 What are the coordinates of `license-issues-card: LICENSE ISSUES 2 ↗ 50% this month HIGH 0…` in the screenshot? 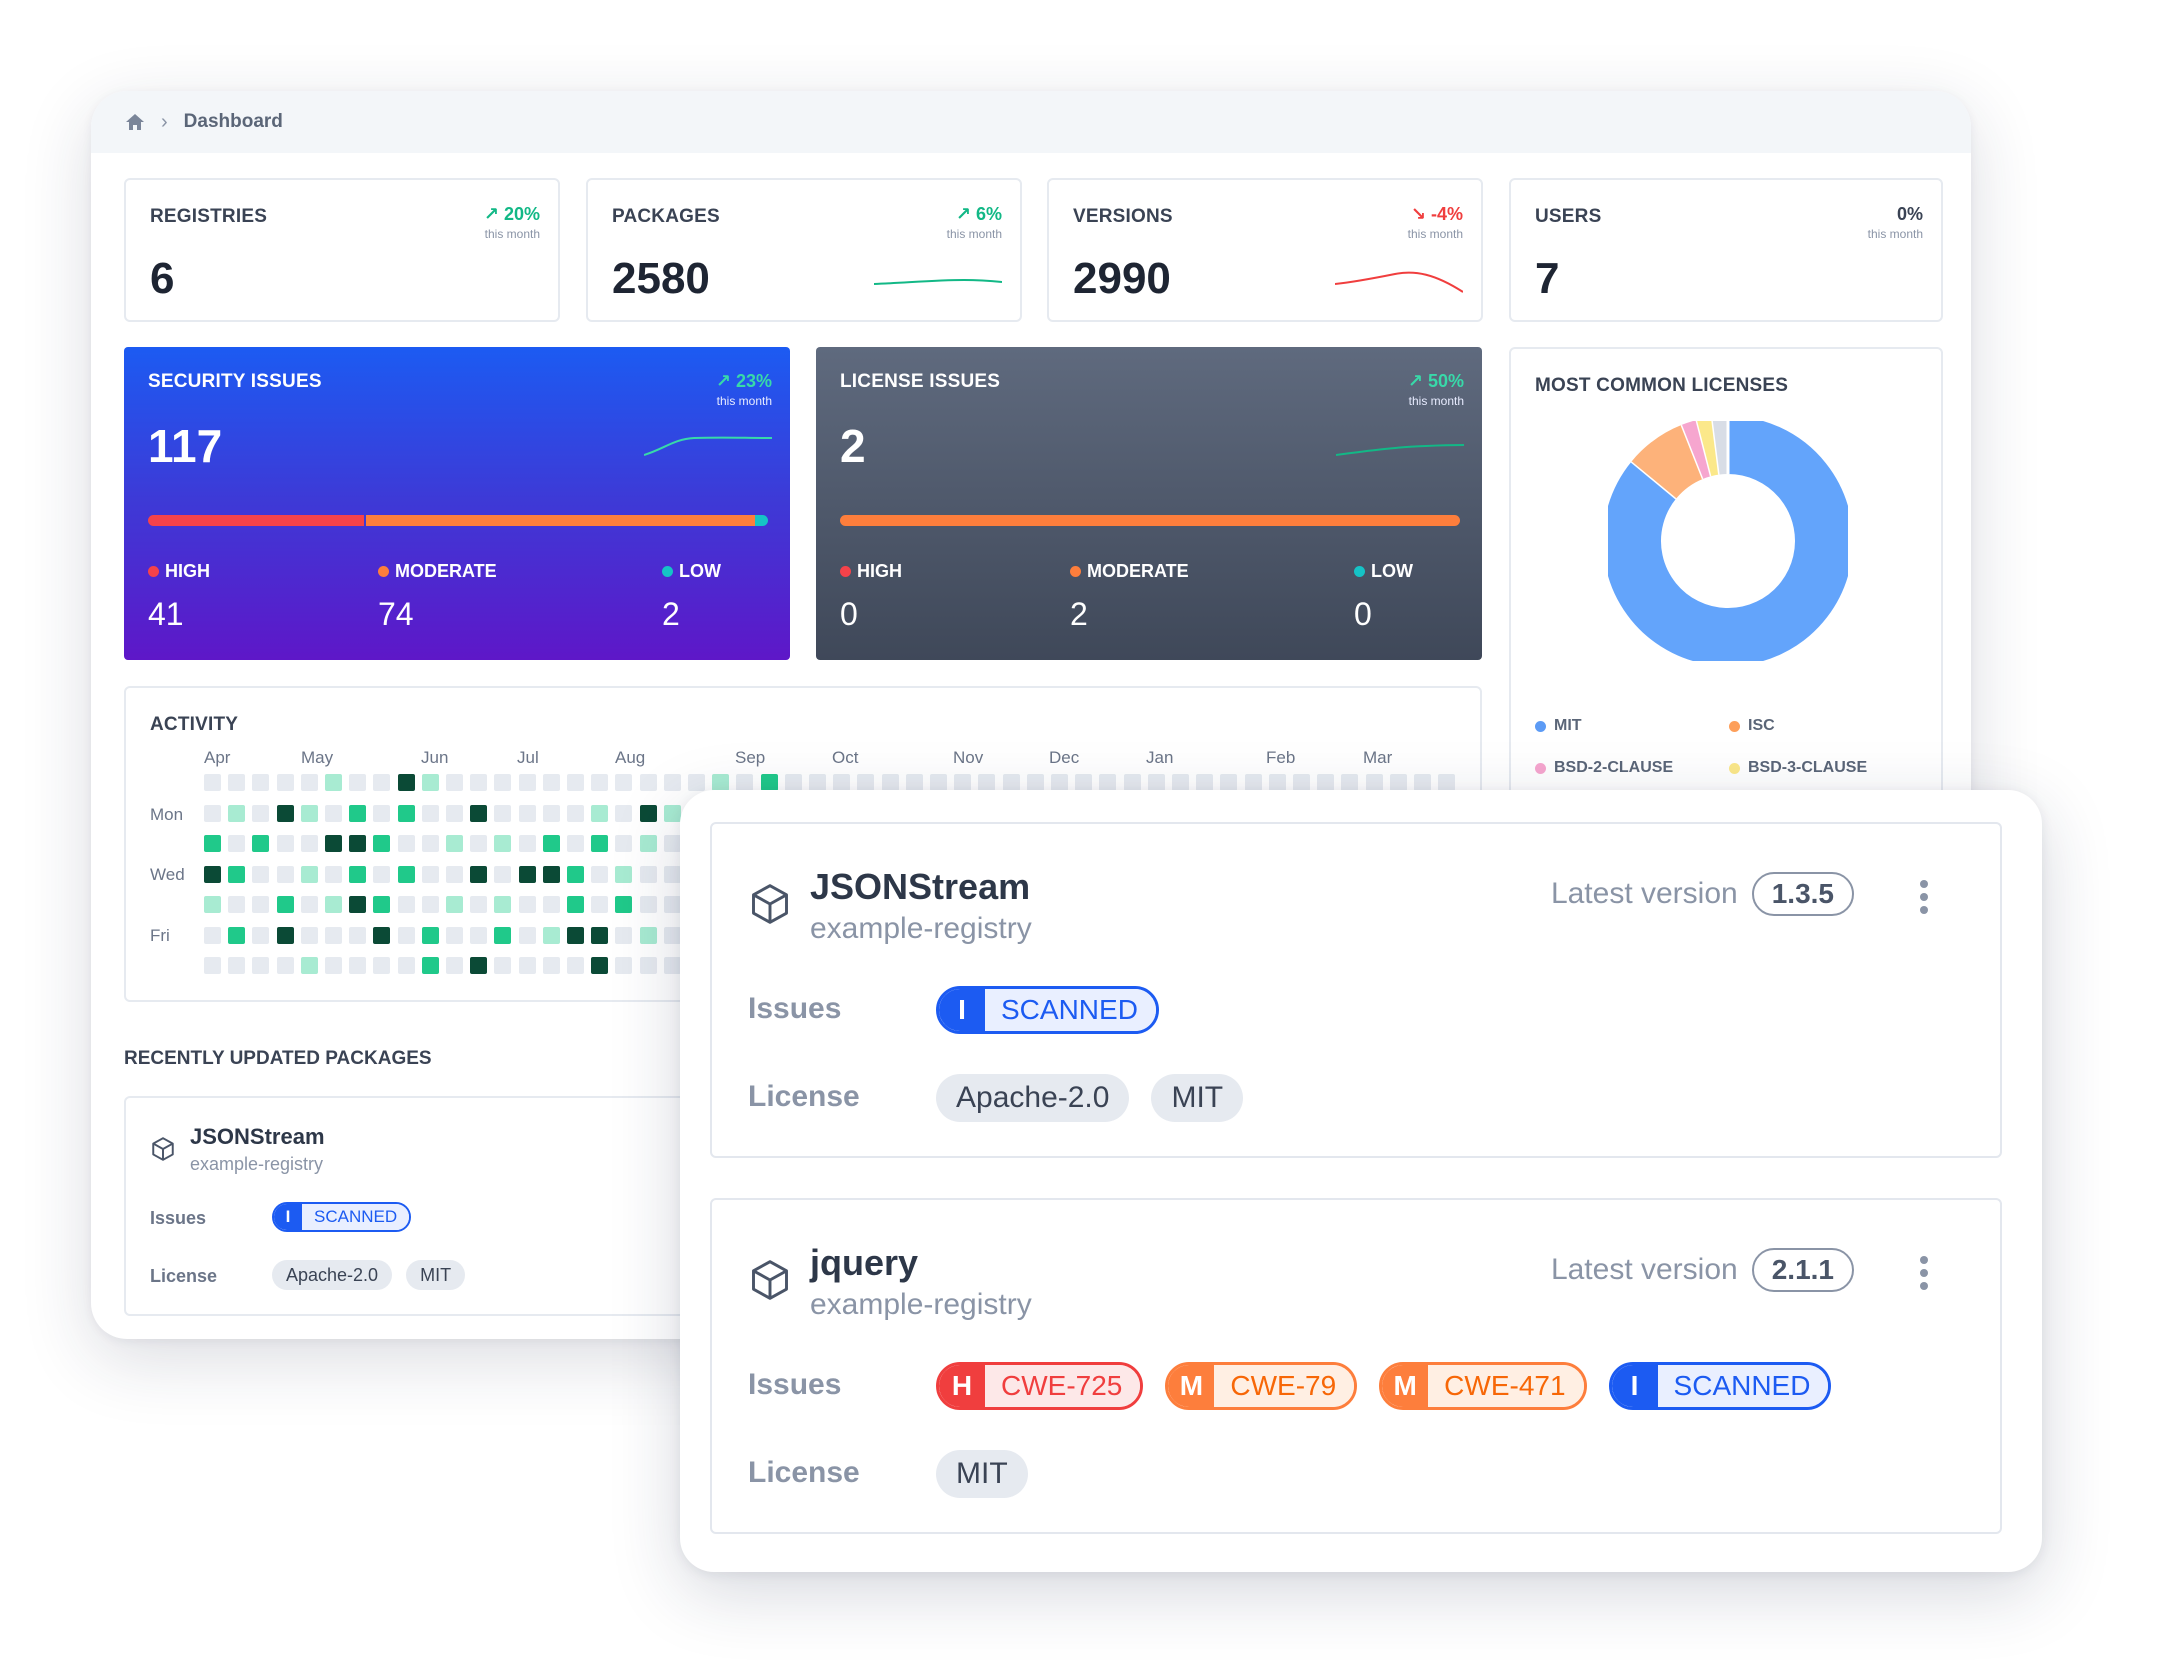 It's located at (1149, 503).